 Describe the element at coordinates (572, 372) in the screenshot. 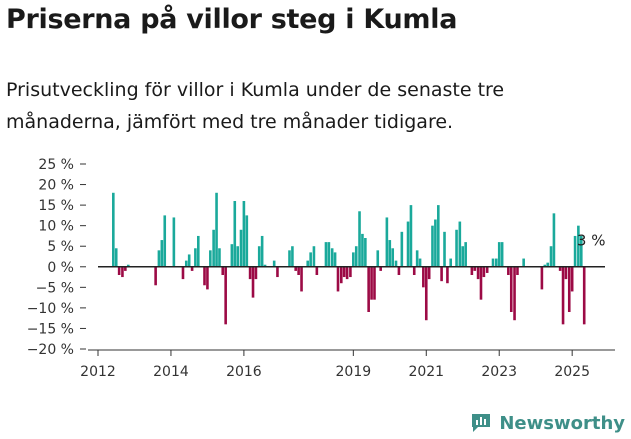

I see `x-tick-label: 2025` at that location.